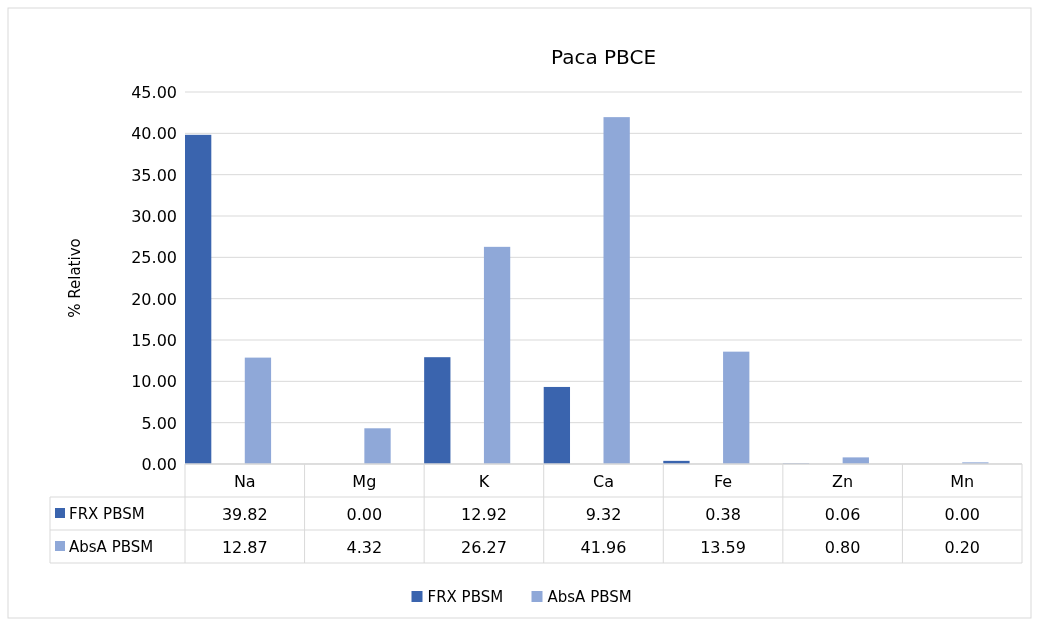  Describe the element at coordinates (484, 514) in the screenshot. I see `data-label: 12.92` at that location.